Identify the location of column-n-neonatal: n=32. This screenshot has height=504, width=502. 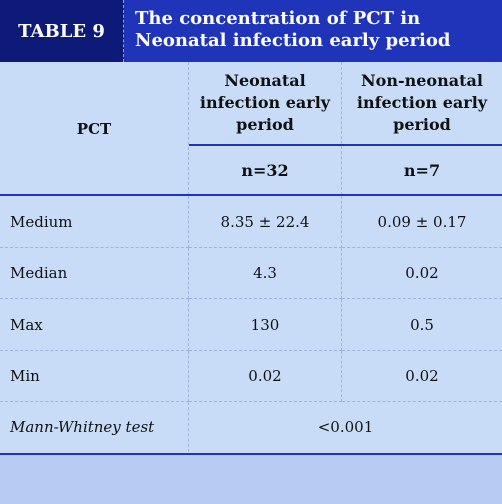
(265, 170).